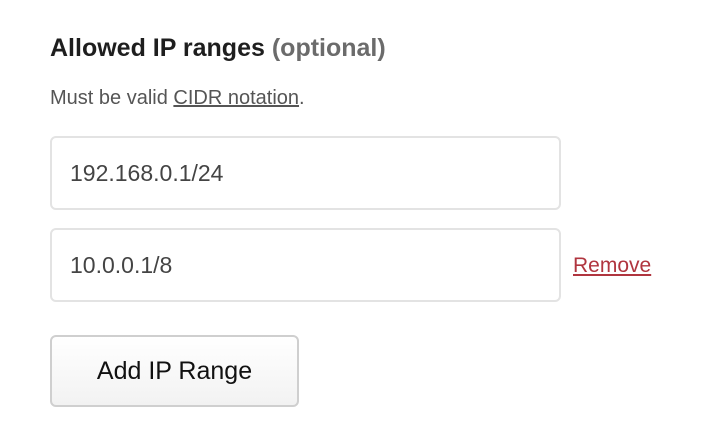  What do you see at coordinates (328, 48) in the screenshot?
I see `optional-label: (optional)` at bounding box center [328, 48].